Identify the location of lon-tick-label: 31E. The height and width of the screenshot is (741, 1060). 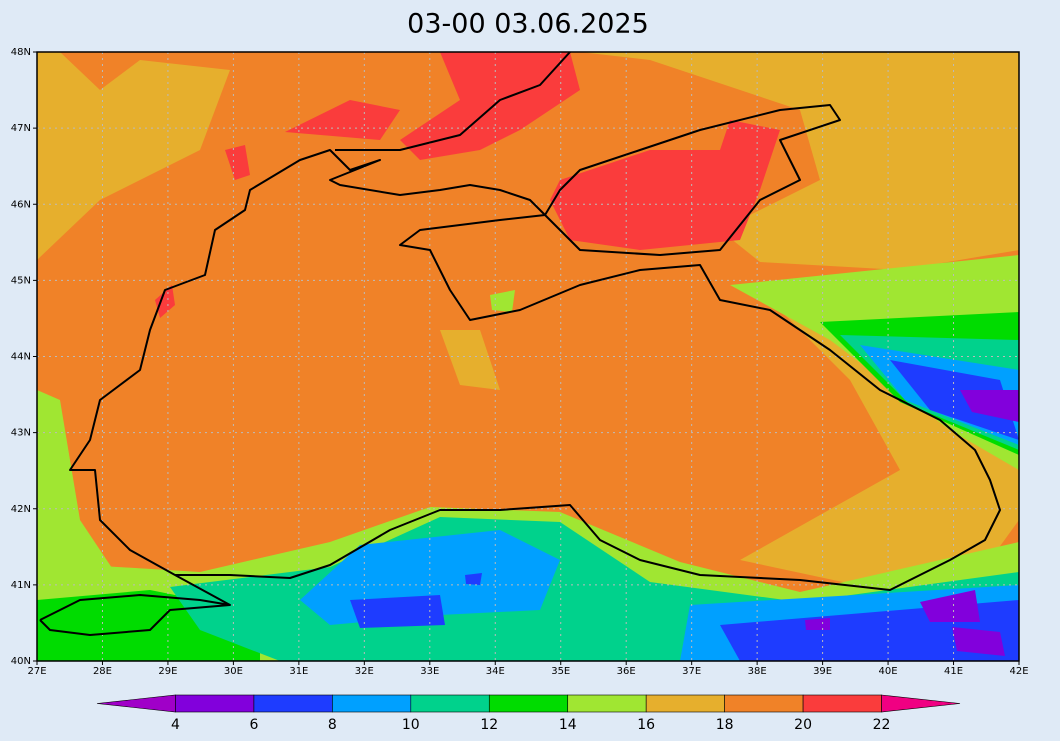
(298, 671).